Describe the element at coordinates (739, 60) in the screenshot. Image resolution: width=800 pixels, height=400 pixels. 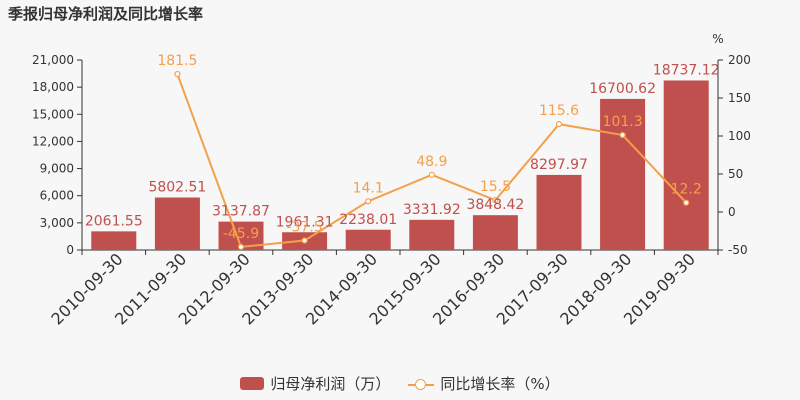
I see `y-right-tick-label: 200` at that location.